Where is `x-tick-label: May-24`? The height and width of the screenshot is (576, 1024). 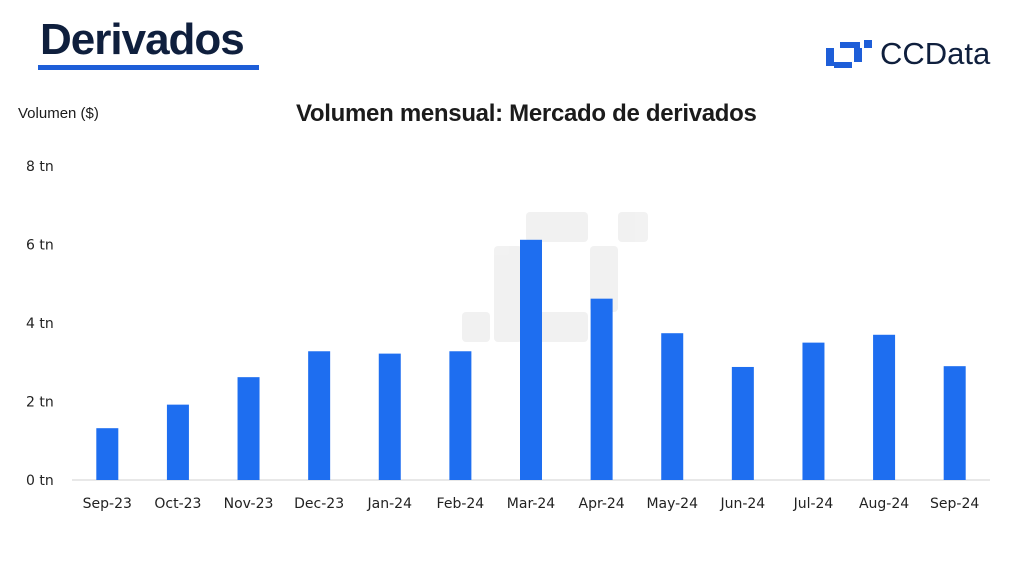
x-tick-label: May-24 is located at coordinates (672, 504).